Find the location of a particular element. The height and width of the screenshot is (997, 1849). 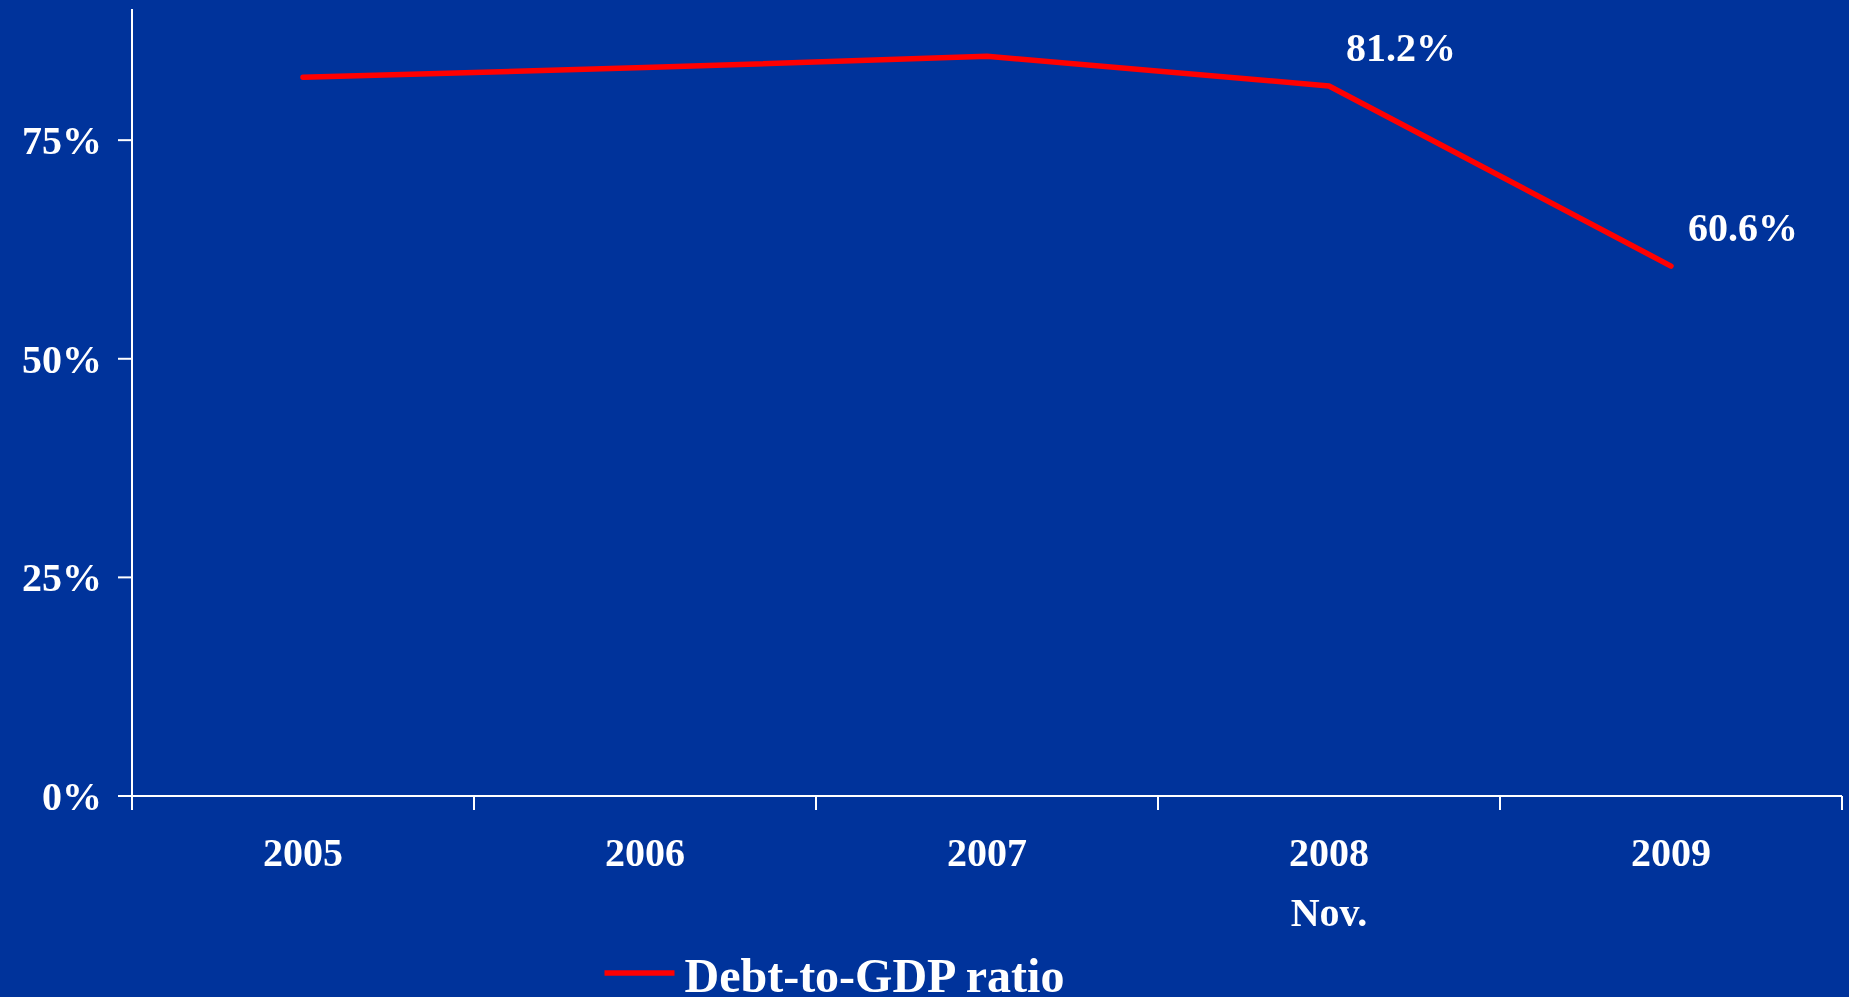

y-tick-label: 0% is located at coordinates (72, 796).